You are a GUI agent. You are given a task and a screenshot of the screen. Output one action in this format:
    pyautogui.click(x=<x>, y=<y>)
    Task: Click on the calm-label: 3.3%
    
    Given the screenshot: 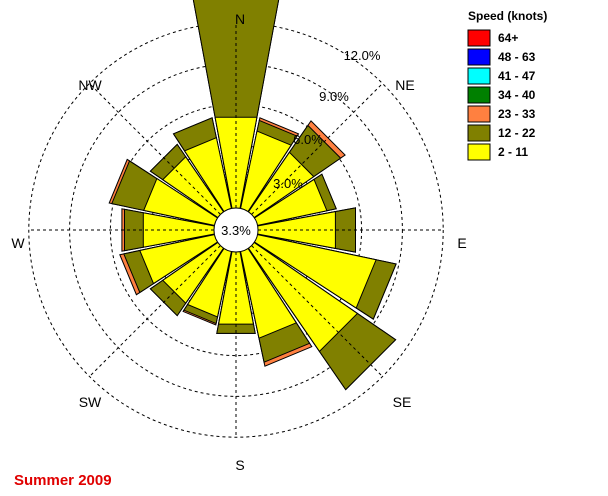 What is the action you would take?
    pyautogui.click(x=236, y=230)
    